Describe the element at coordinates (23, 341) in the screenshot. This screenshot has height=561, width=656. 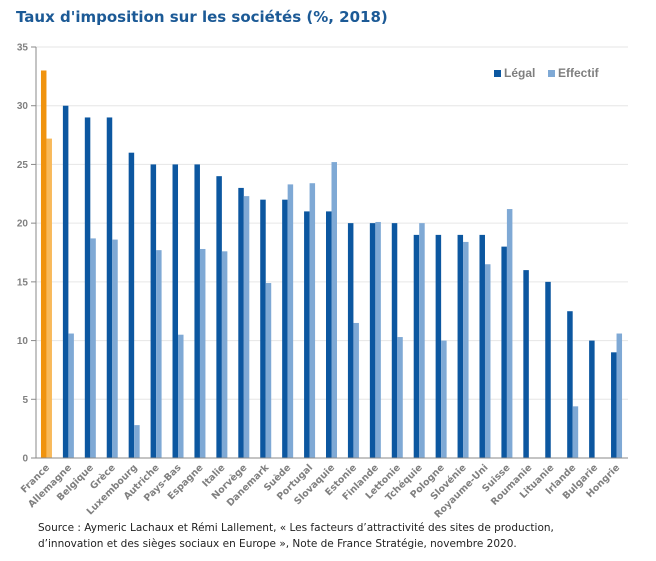
I see `y-tick-label: 10` at that location.